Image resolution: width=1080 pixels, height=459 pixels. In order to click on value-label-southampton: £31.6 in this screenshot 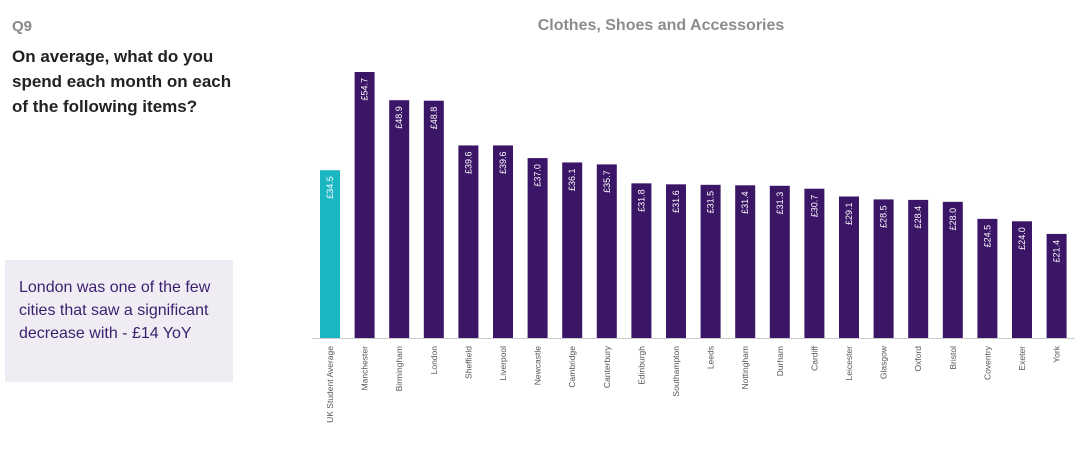, I will do `click(676, 201)`.